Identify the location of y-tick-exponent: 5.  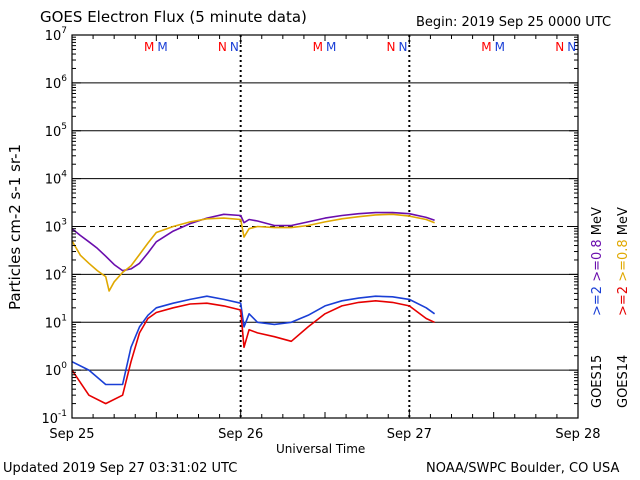
(64, 127).